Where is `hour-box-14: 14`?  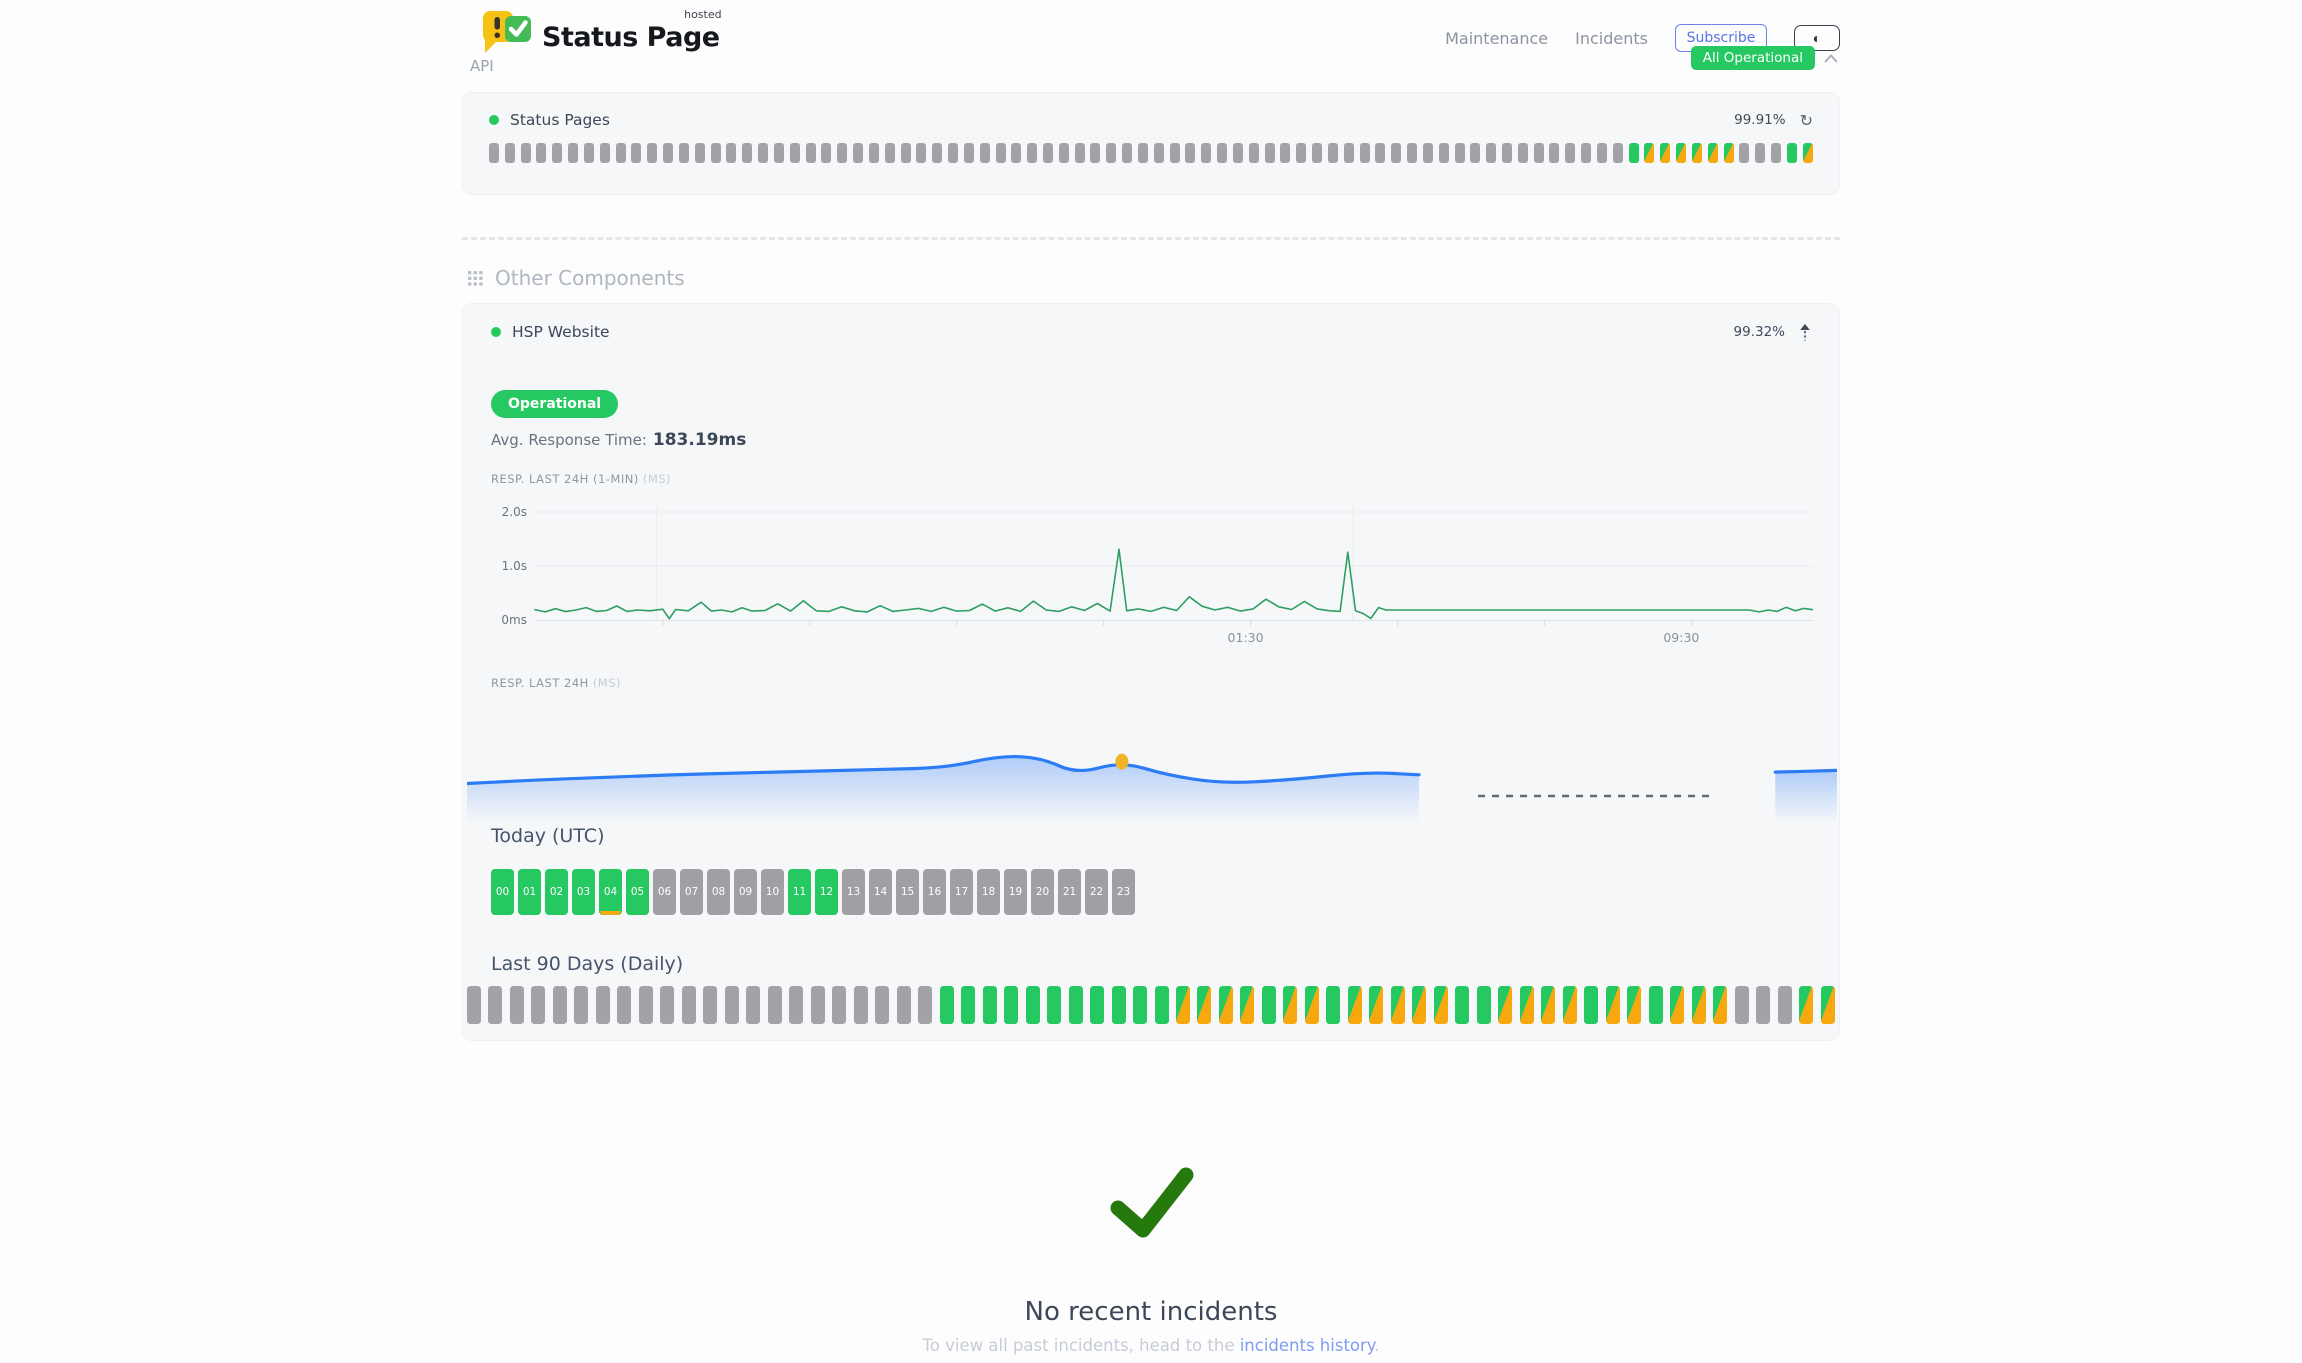 hour-box-14: 14 is located at coordinates (880, 892).